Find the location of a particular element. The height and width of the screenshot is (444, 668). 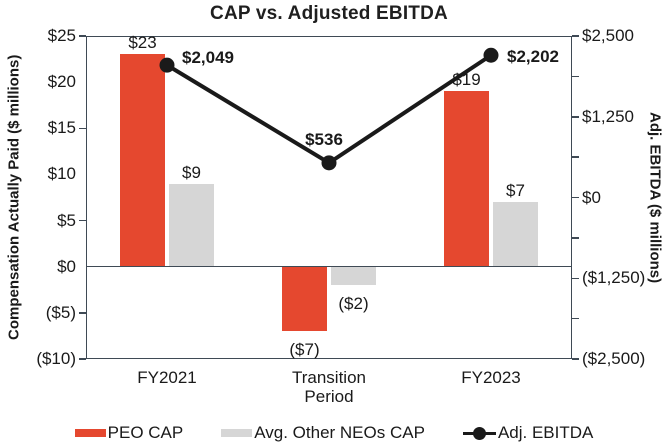

left-axis-tick-label: $25 is located at coordinates (61, 35).